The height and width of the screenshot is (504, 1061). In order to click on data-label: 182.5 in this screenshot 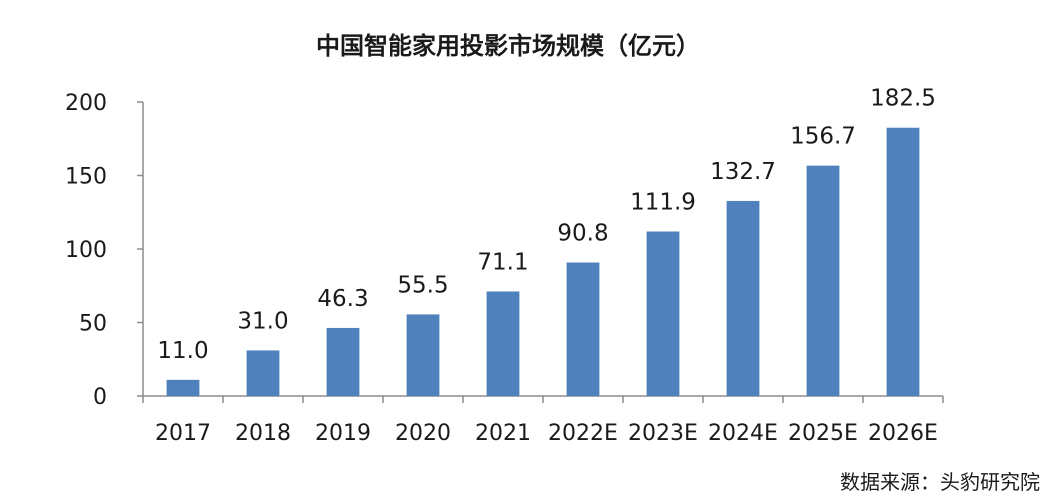, I will do `click(903, 99)`.